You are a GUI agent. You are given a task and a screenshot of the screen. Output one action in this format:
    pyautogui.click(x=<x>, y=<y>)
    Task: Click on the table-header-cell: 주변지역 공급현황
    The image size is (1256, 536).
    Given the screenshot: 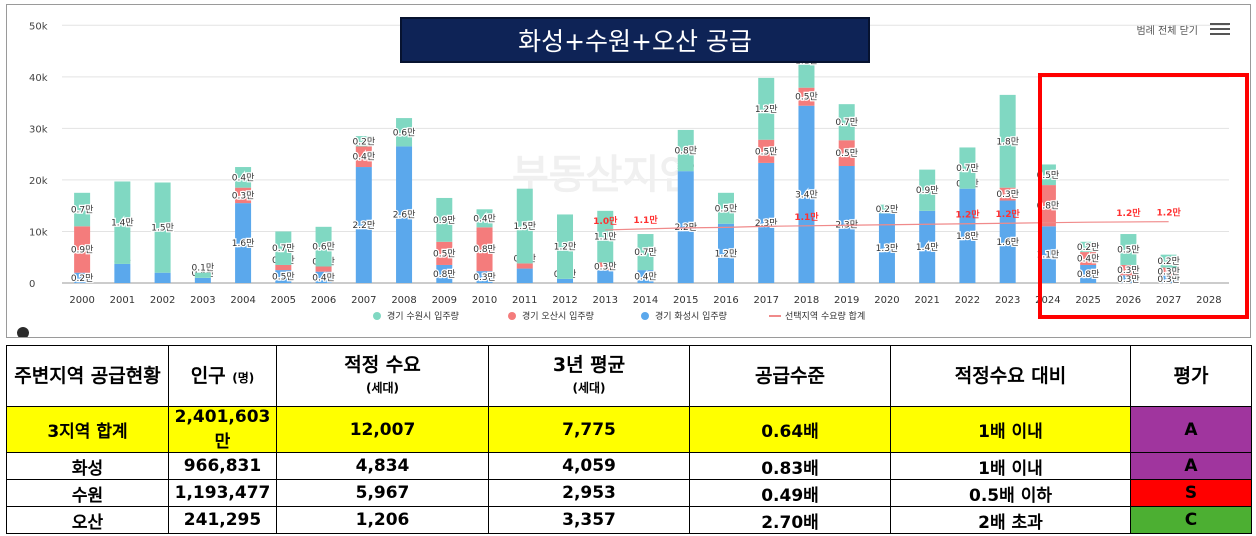 What is the action you would take?
    pyautogui.click(x=87, y=376)
    